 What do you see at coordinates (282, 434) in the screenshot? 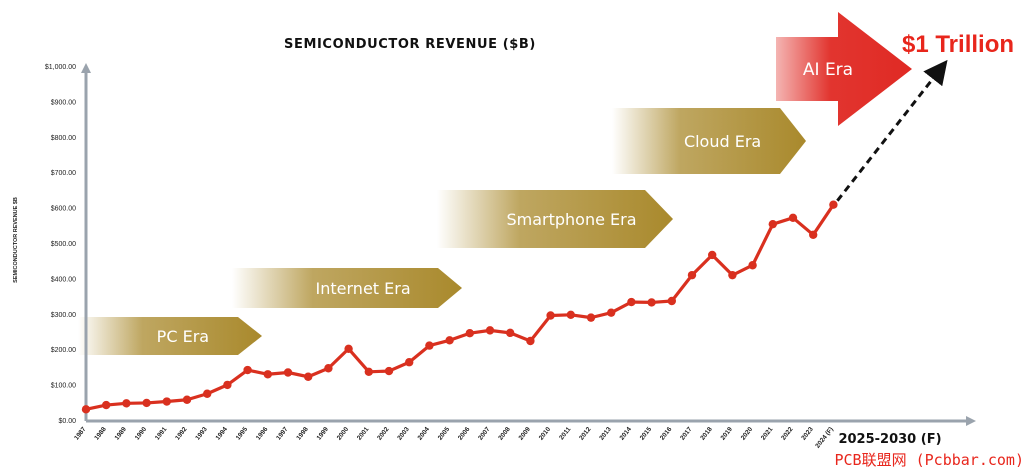
I see `x-tick-label: 1997` at bounding box center [282, 434].